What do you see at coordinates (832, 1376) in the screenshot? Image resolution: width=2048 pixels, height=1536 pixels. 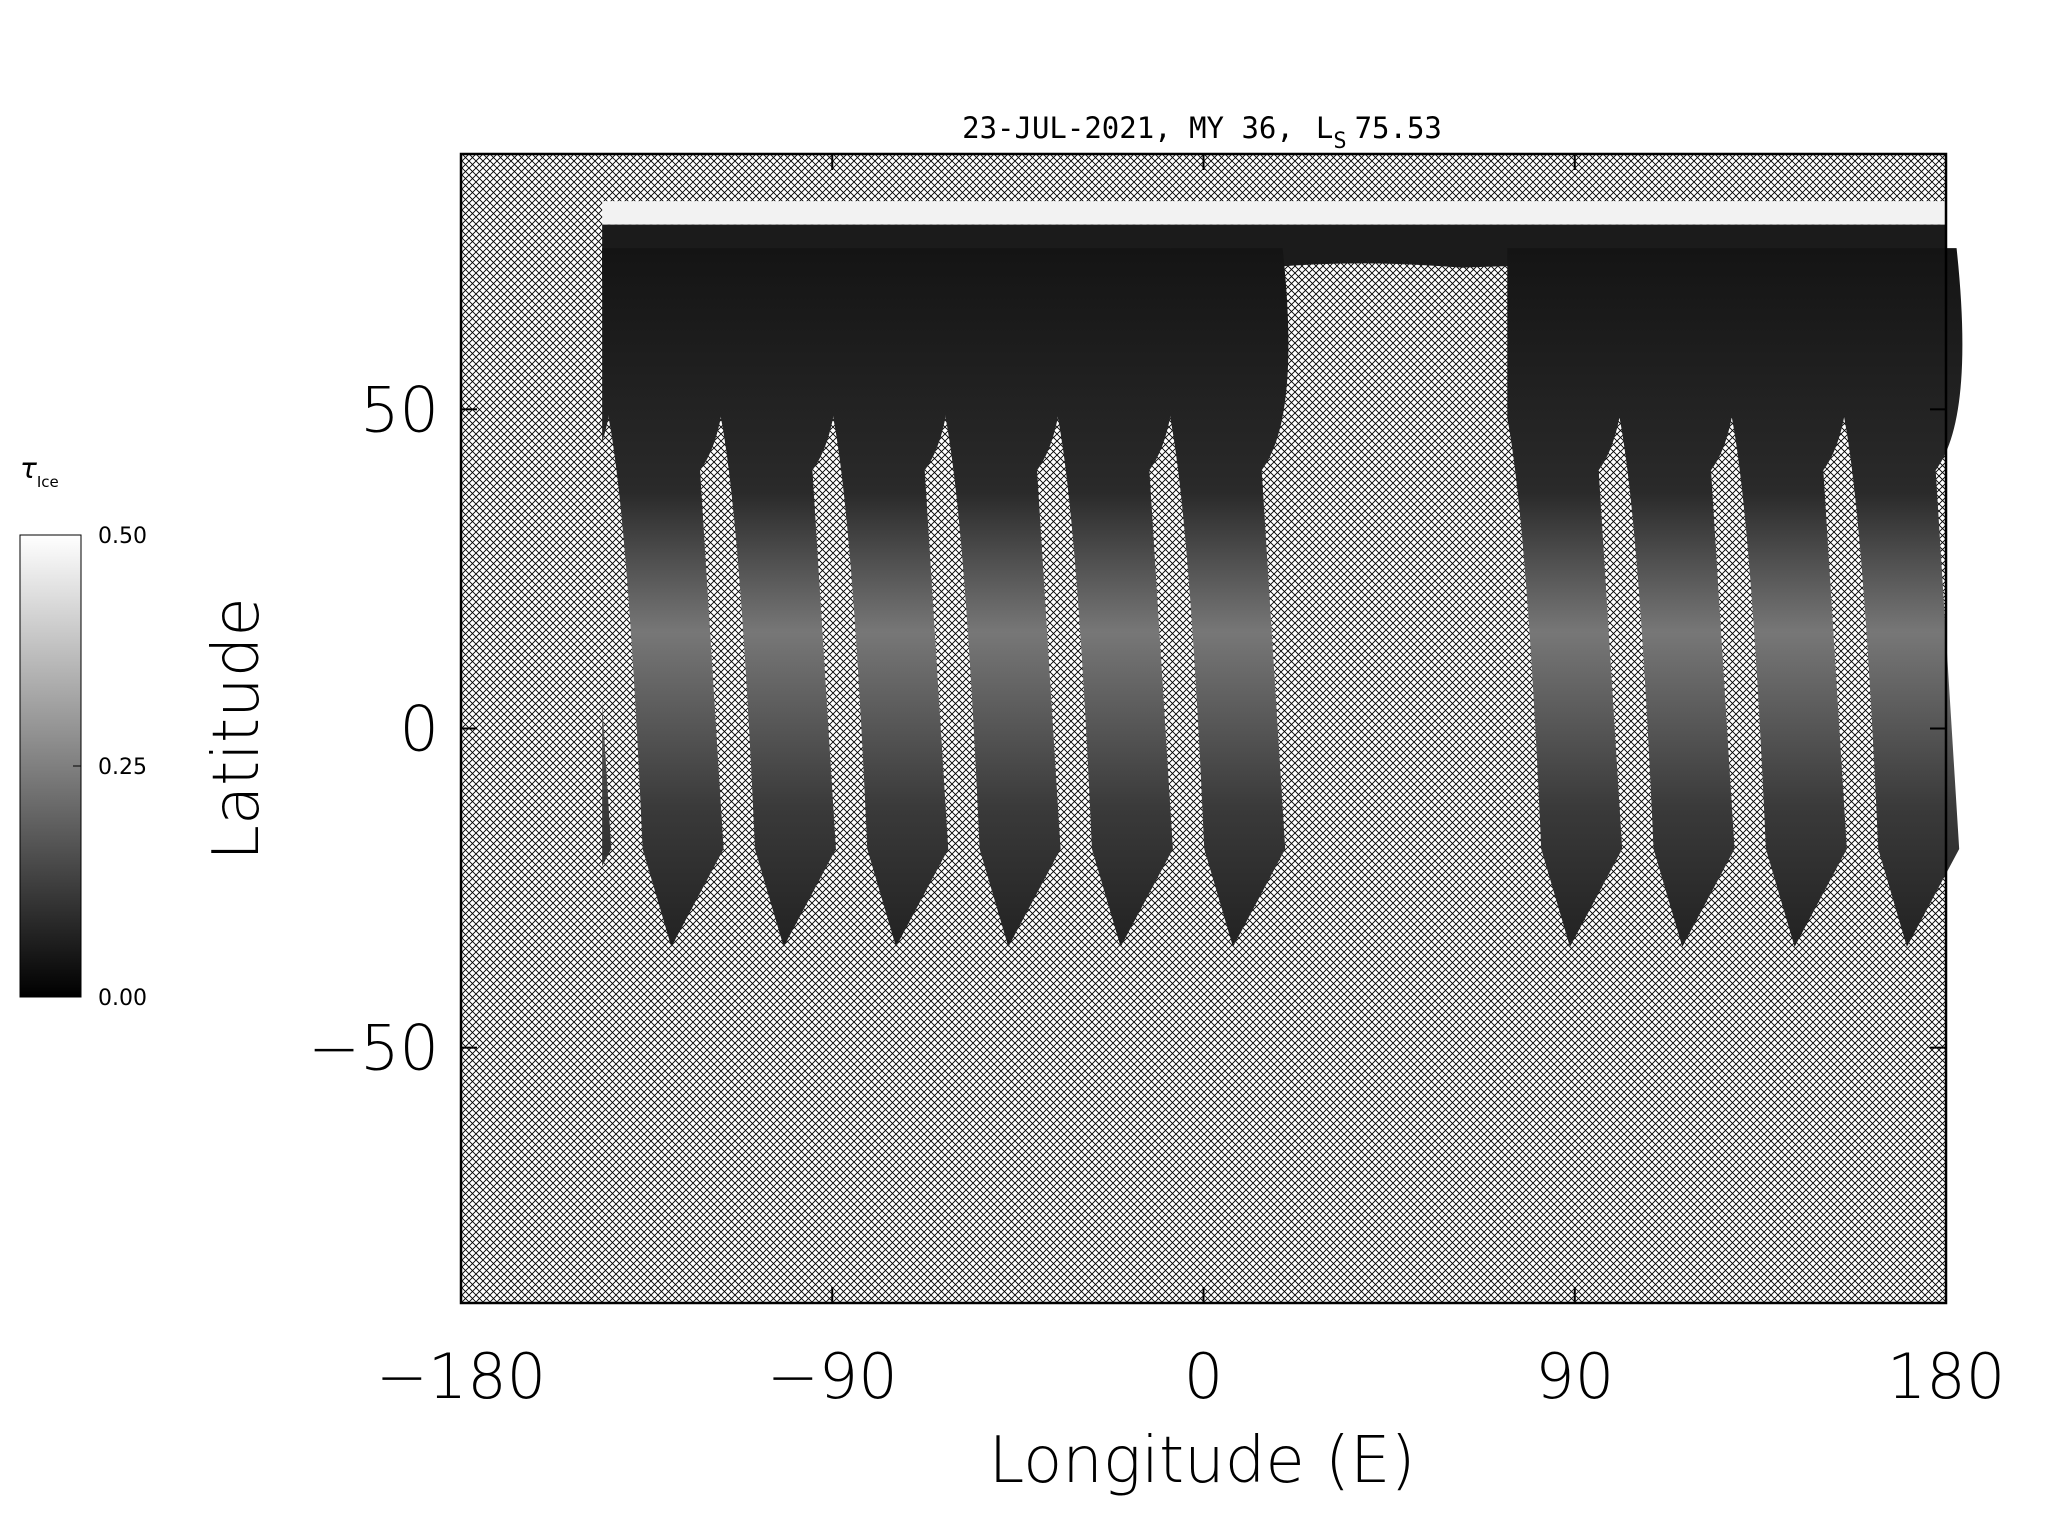 I see `x-tick-label: −90` at bounding box center [832, 1376].